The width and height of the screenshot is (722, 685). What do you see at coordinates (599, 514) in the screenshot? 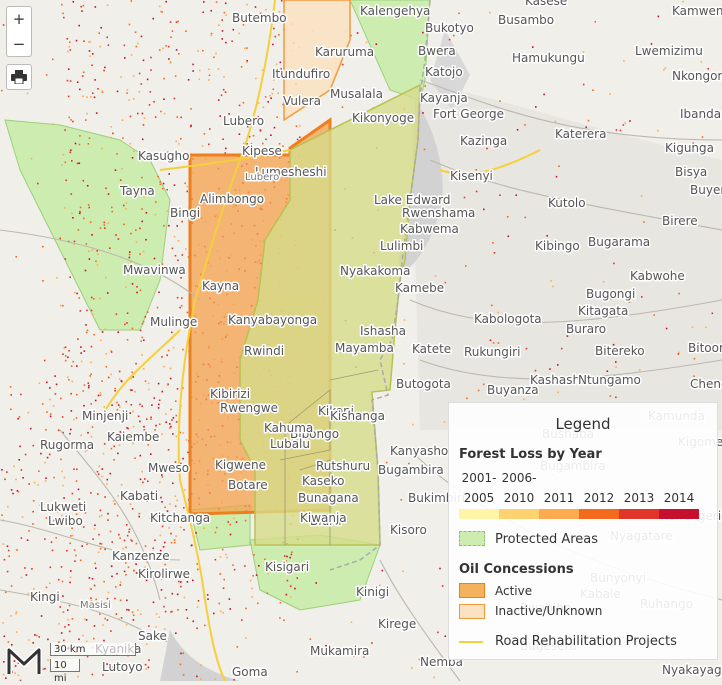
I see `year-swatch` at bounding box center [599, 514].